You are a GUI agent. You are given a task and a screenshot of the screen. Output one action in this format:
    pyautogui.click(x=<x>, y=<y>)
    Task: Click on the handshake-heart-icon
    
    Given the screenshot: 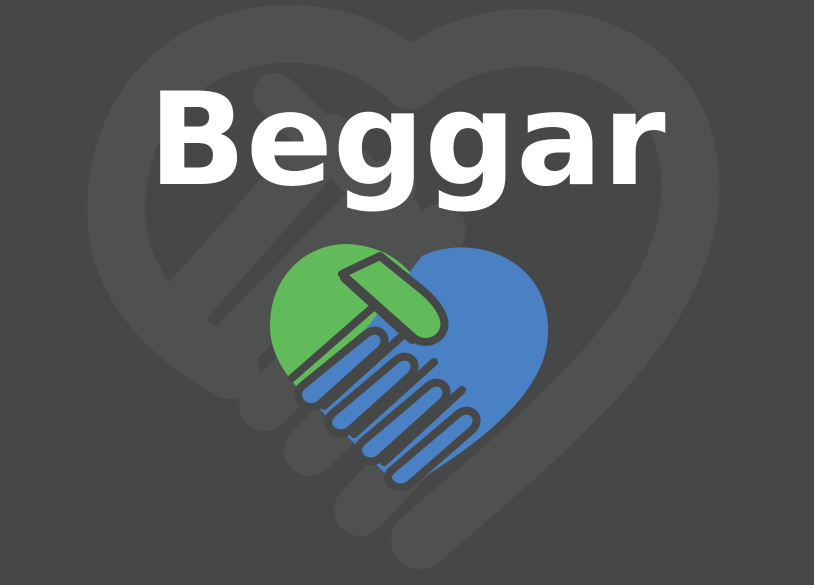 What is the action you would take?
    pyautogui.click(x=409, y=368)
    